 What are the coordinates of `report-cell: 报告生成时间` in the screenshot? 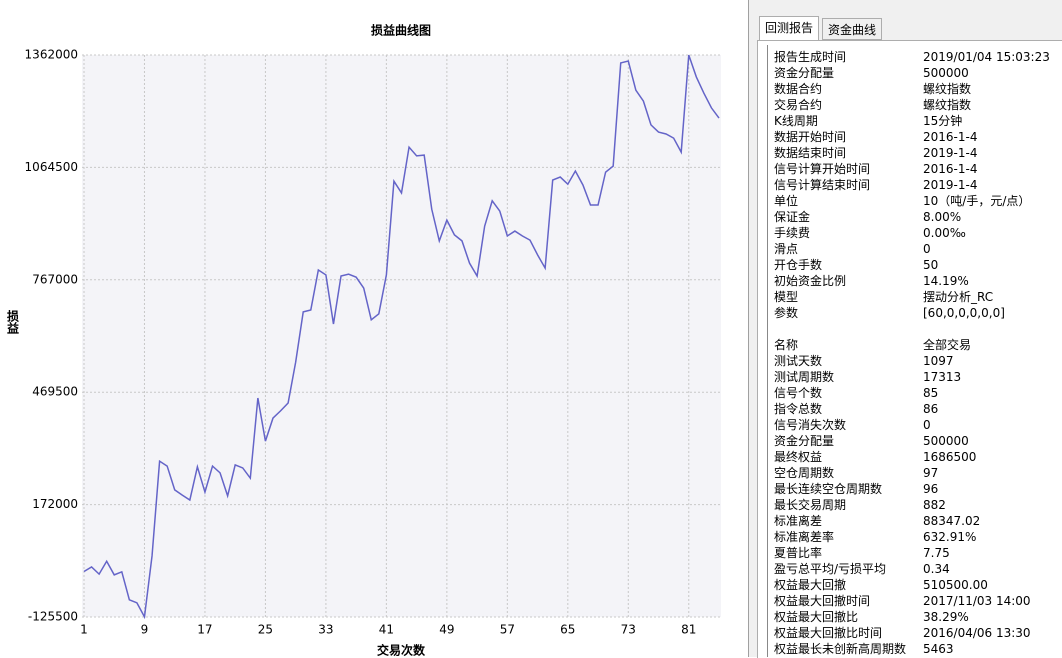 It's located at (810, 57).